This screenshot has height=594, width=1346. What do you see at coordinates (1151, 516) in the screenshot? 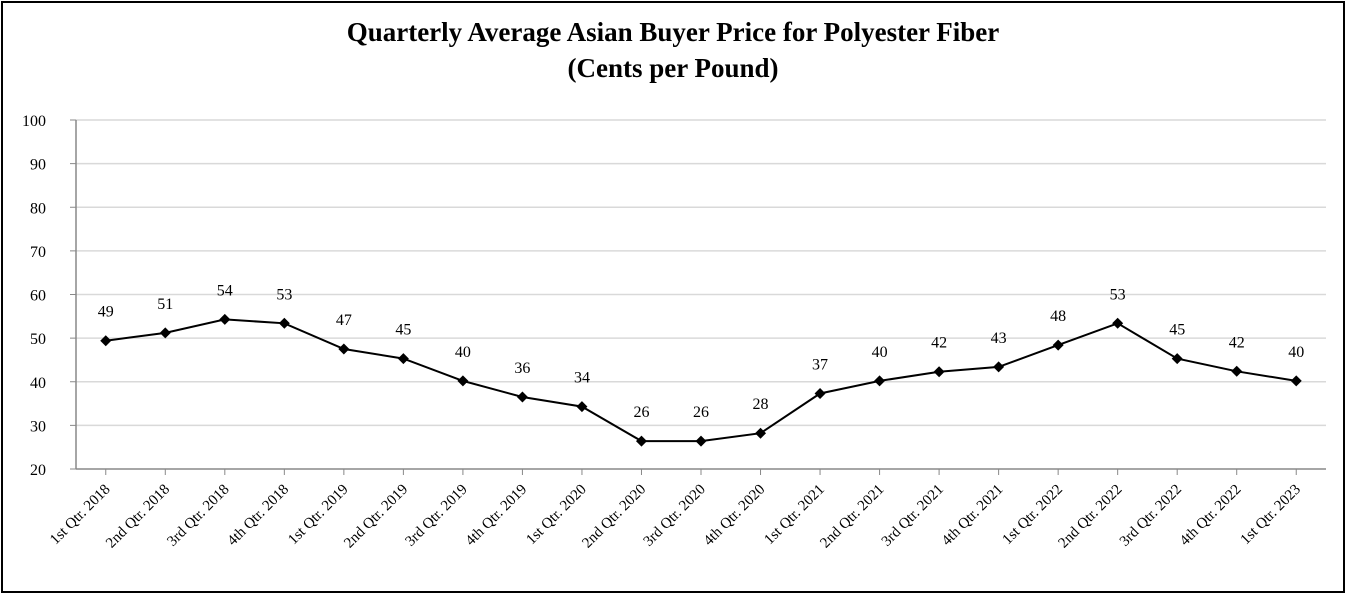
I see `x-tick-label: 3rd Qtr. 2022` at bounding box center [1151, 516].